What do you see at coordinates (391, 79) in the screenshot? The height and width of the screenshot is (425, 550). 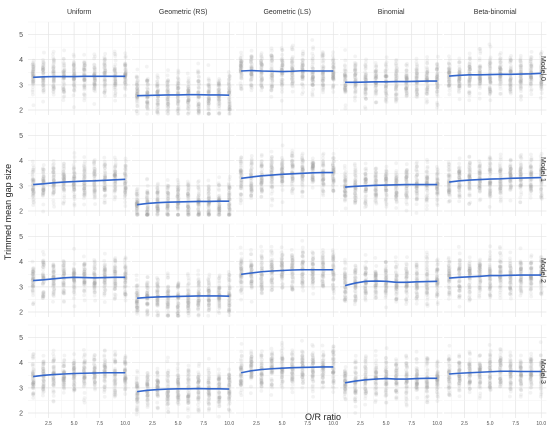 I see `point-cloud` at bounding box center [391, 79].